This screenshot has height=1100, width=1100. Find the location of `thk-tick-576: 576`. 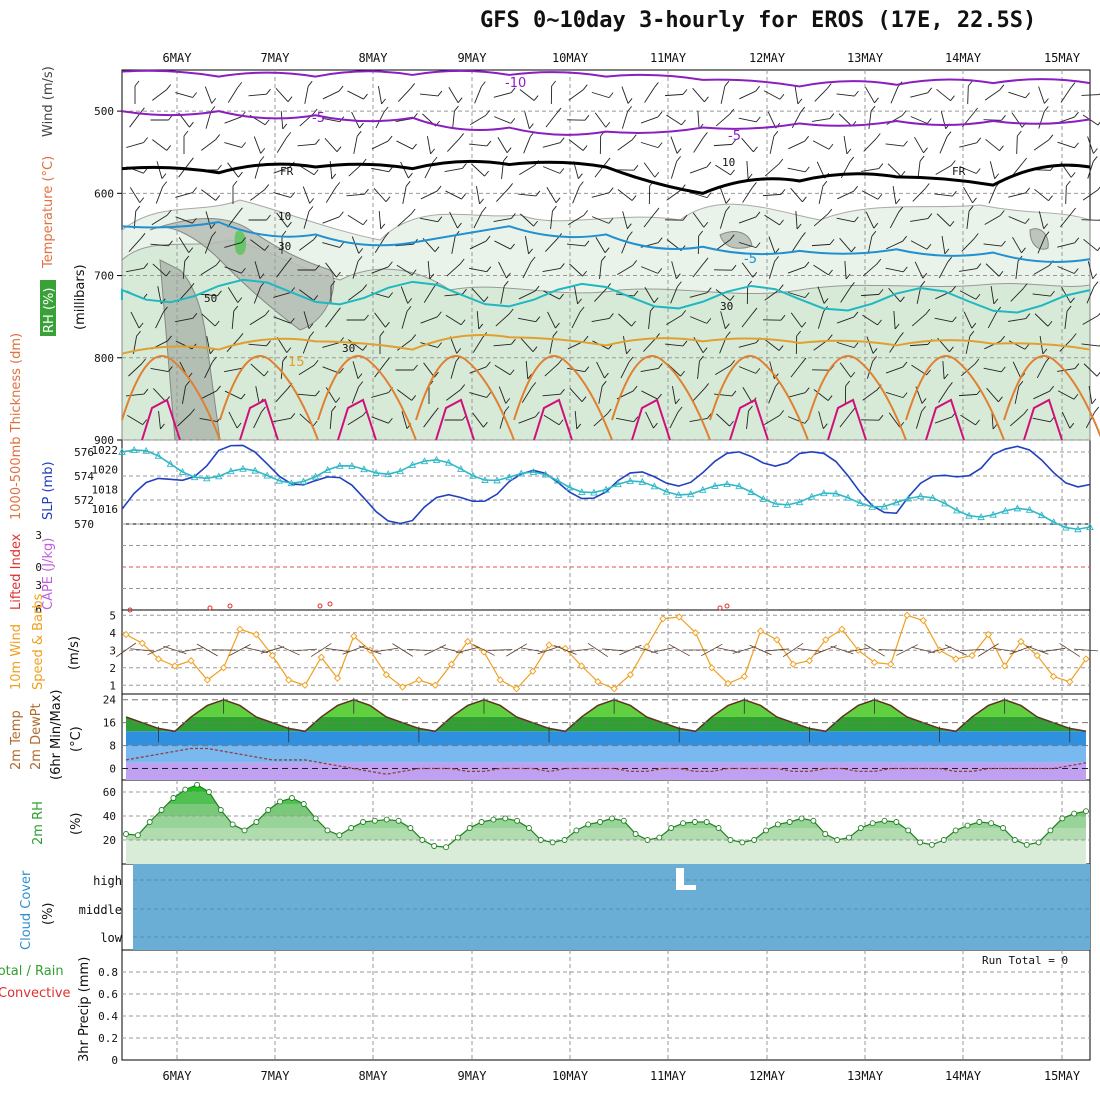

thk-tick-576: 576 is located at coordinates (84, 452).